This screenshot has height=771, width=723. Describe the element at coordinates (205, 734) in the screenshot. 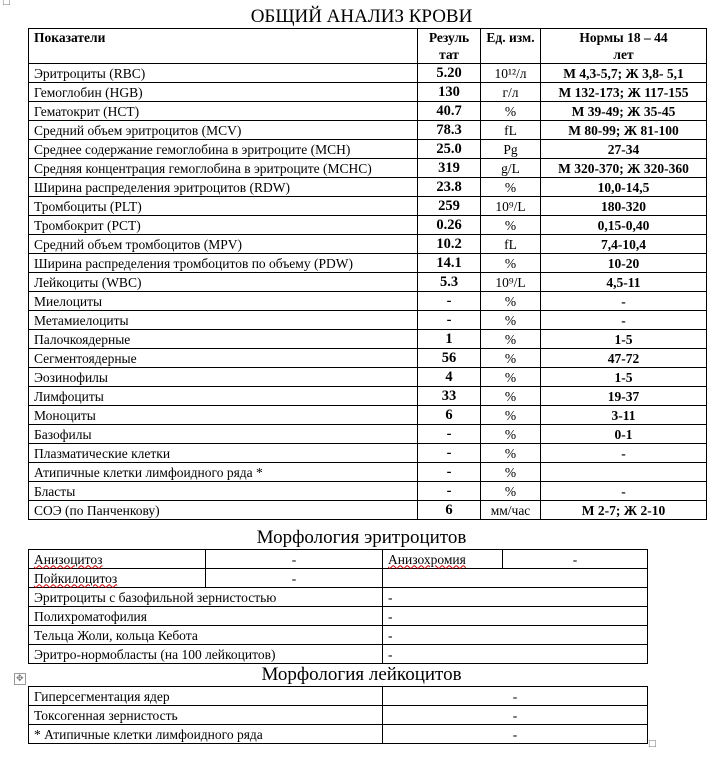

I see `morph-label: * Атипичные клетки лимфоидного ряда` at that location.